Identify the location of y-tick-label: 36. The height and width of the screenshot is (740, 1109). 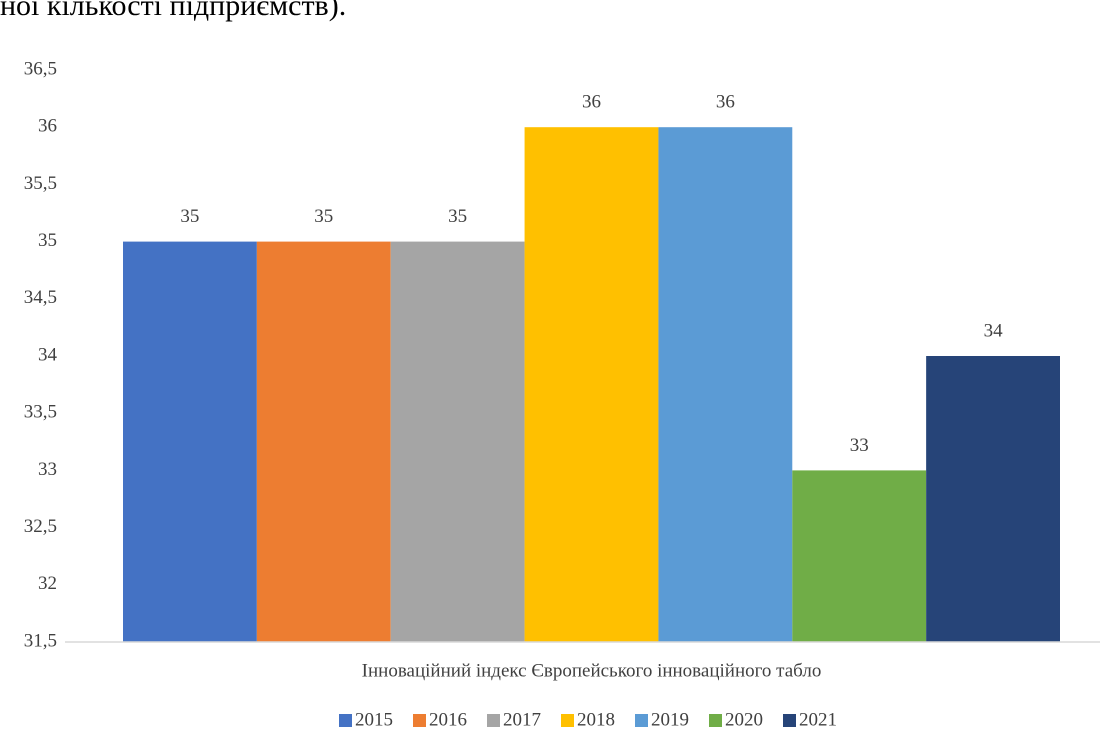
(47, 126).